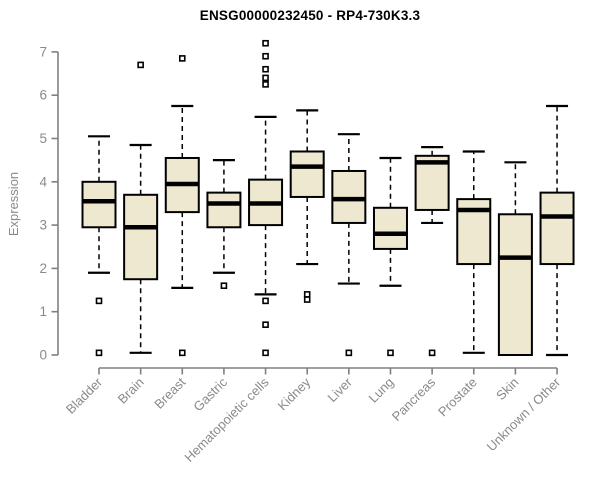 This screenshot has height=500, width=600. I want to click on y-tick-label: 4, so click(43, 181).